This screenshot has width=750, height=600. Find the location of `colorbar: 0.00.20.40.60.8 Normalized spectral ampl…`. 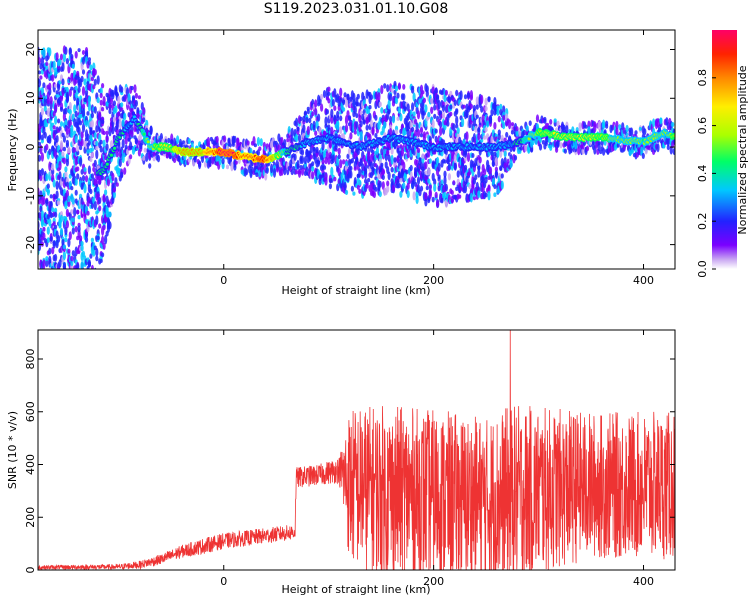

colorbar: 0.00.20.40.60.8 Normalized spectral ampl… is located at coordinates (722, 154).